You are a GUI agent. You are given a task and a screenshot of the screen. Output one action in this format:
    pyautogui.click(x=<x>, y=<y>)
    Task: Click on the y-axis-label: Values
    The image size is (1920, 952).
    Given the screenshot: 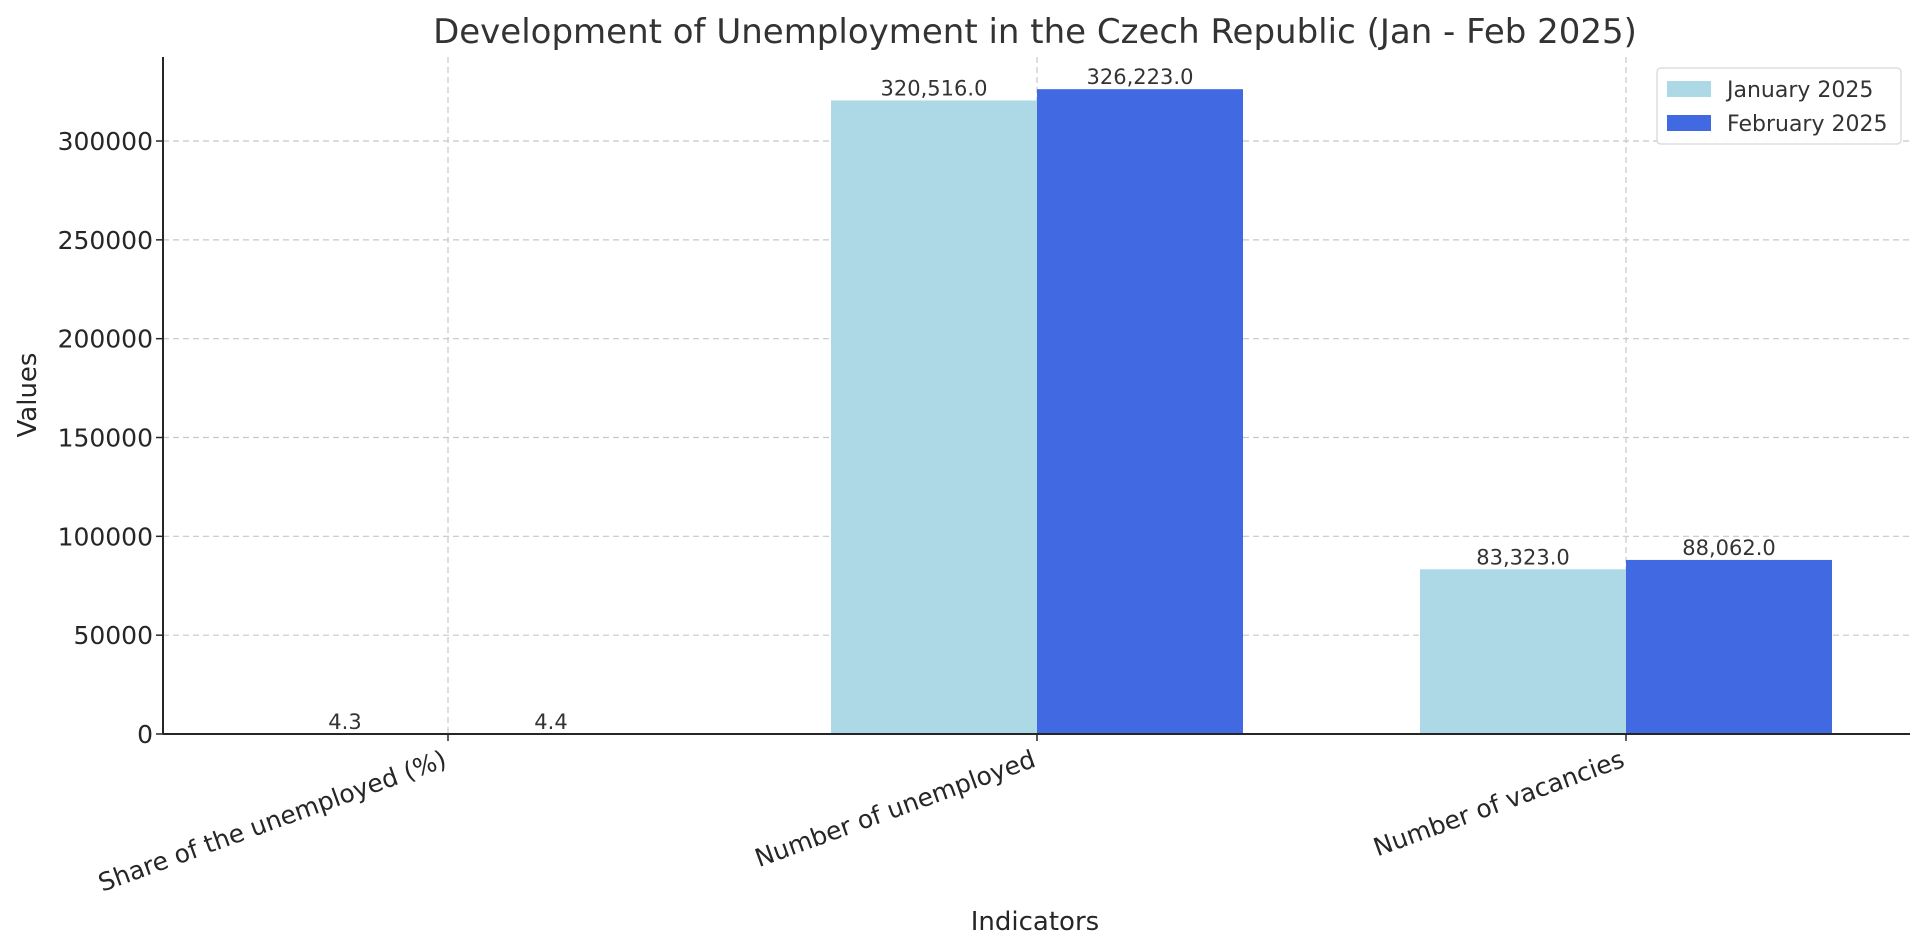 What is the action you would take?
    pyautogui.click(x=28, y=395)
    